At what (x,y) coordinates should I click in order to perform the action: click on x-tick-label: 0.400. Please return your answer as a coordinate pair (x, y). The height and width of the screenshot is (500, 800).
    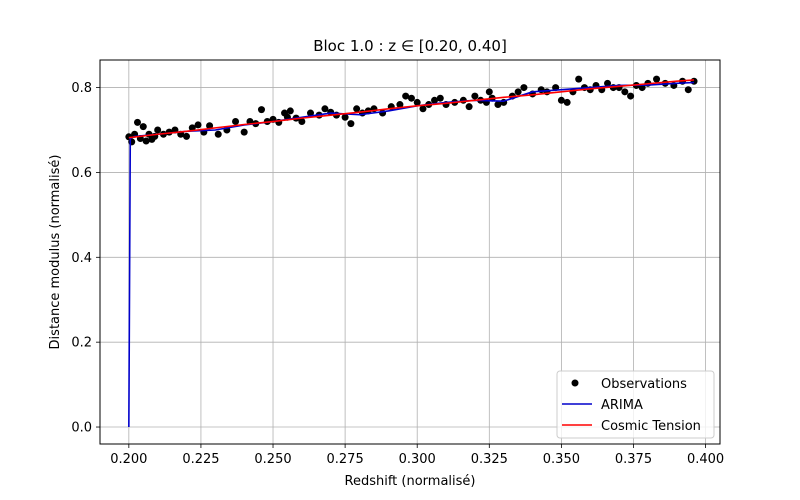
    Looking at the image, I should click on (705, 459).